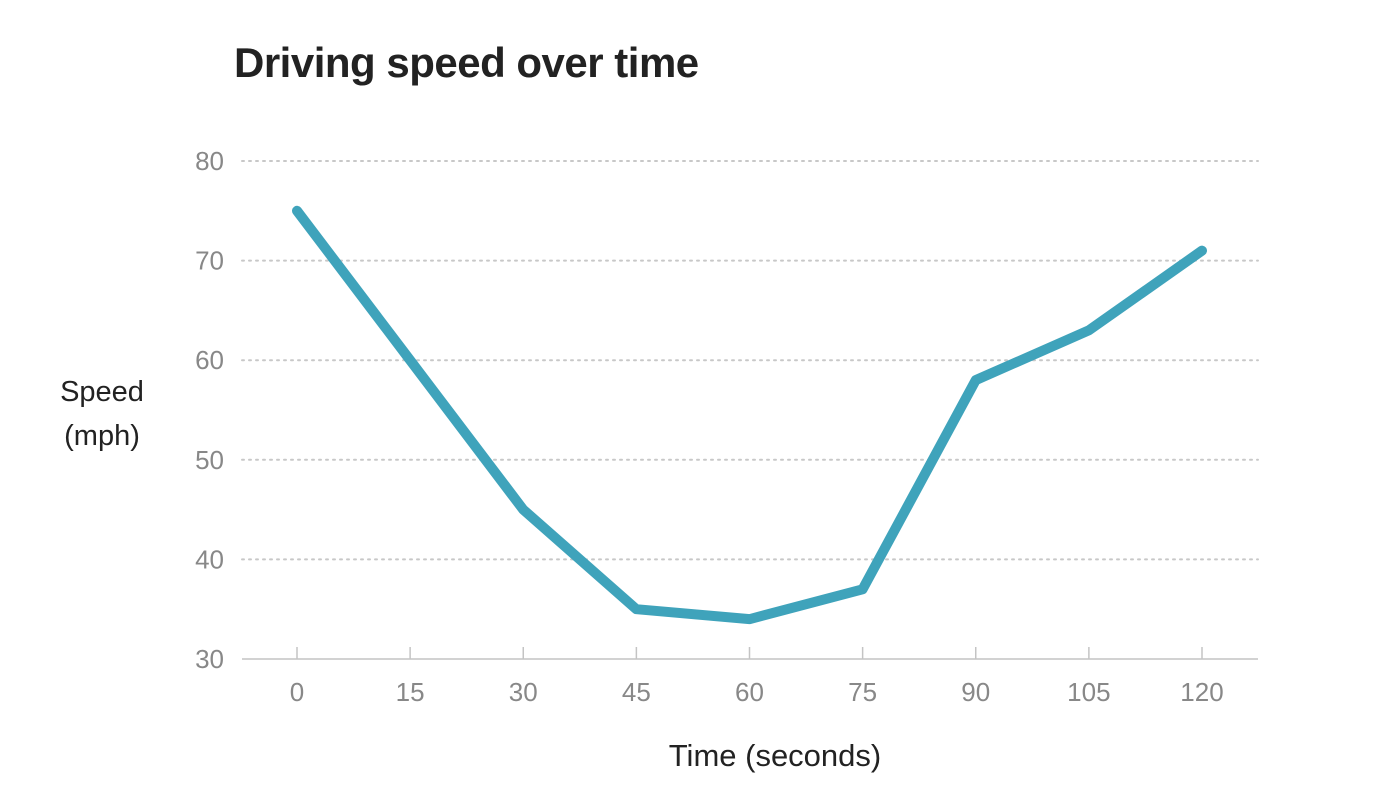 The image size is (1400, 786). What do you see at coordinates (102, 414) in the screenshot?
I see `y-axis-label: Speed (mph)` at bounding box center [102, 414].